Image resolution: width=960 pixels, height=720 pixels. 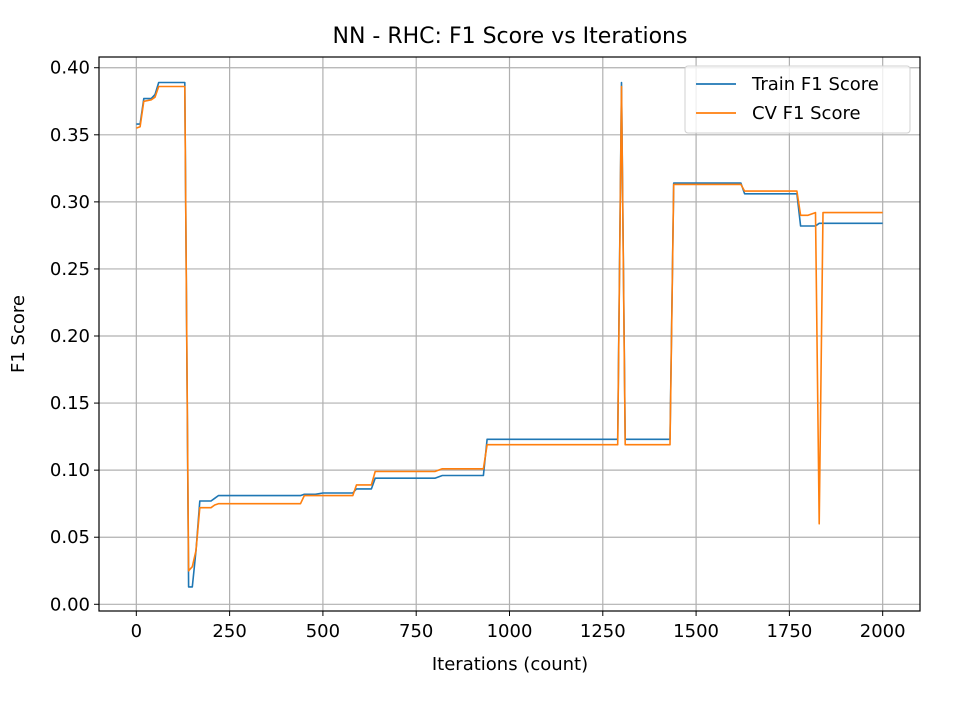 What do you see at coordinates (806, 113) in the screenshot?
I see `legend-label-cv-f1-score: CV F1 Score` at bounding box center [806, 113].